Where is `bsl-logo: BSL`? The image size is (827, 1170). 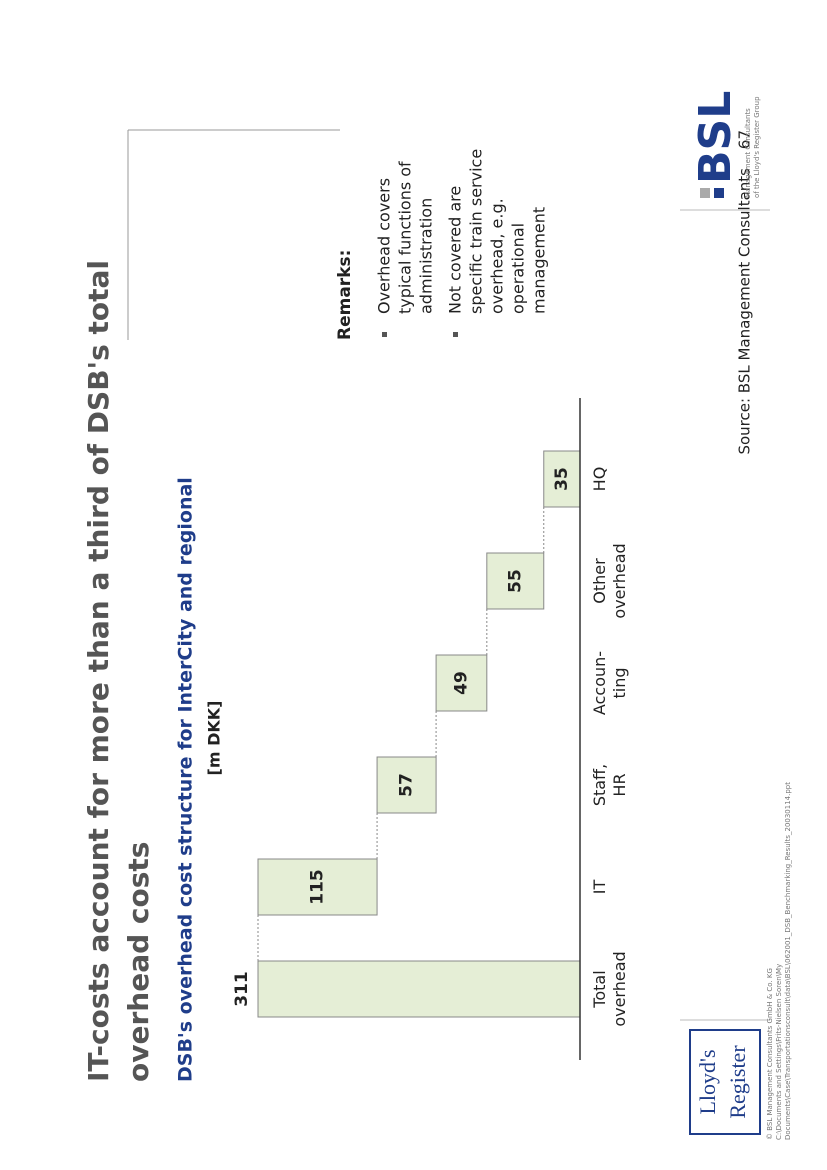 bsl-logo: BSL is located at coordinates (715, 137).